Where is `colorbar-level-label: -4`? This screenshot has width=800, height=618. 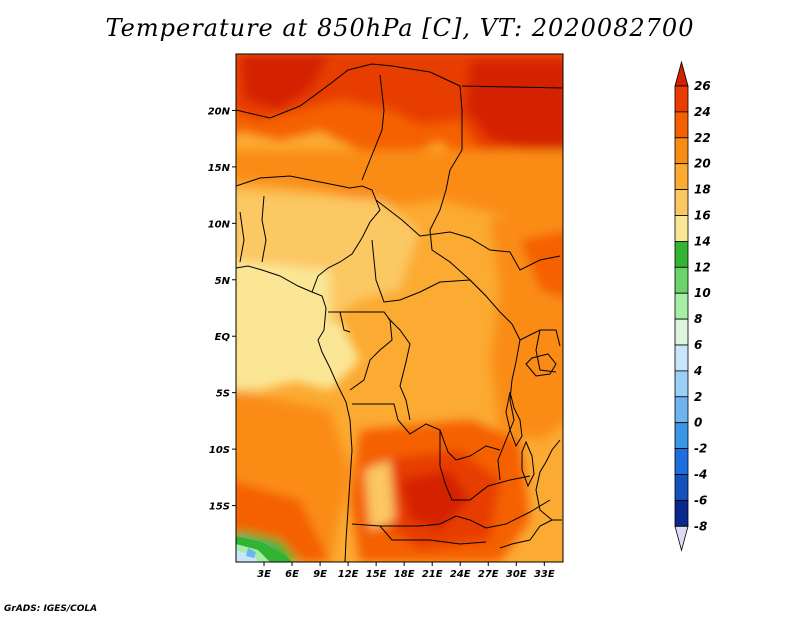
colorbar-level-label: -4 is located at coordinates (700, 475).